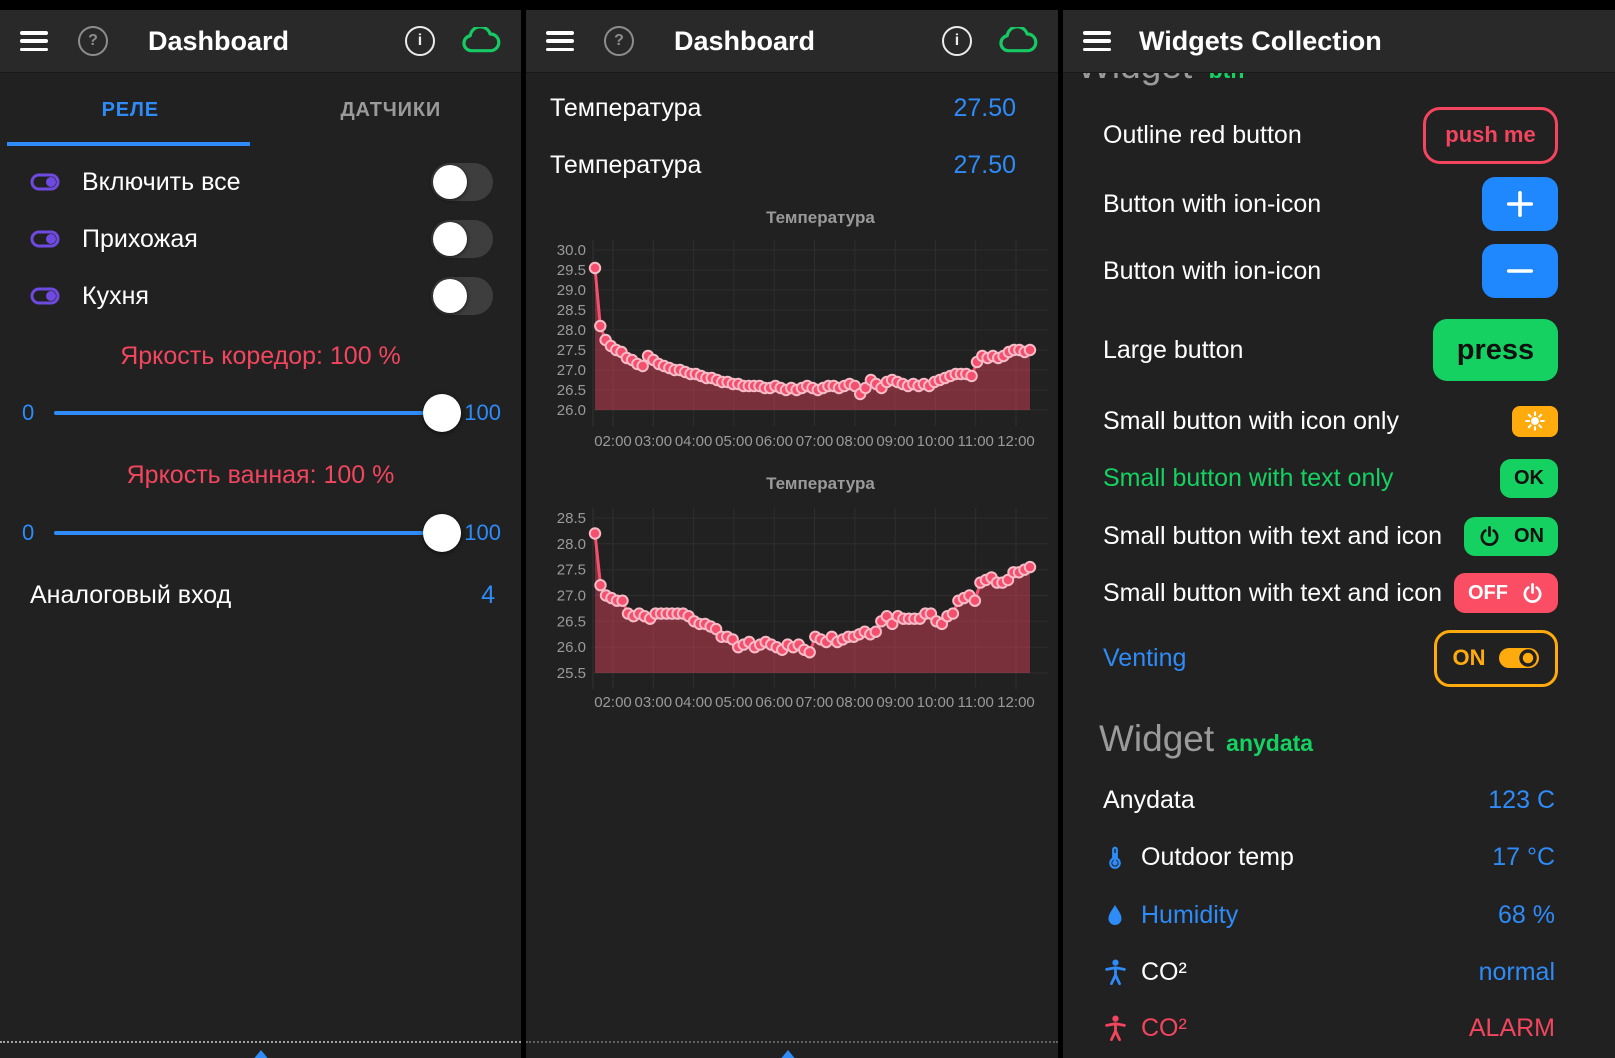  I want to click on press-button: press, so click(1495, 350).